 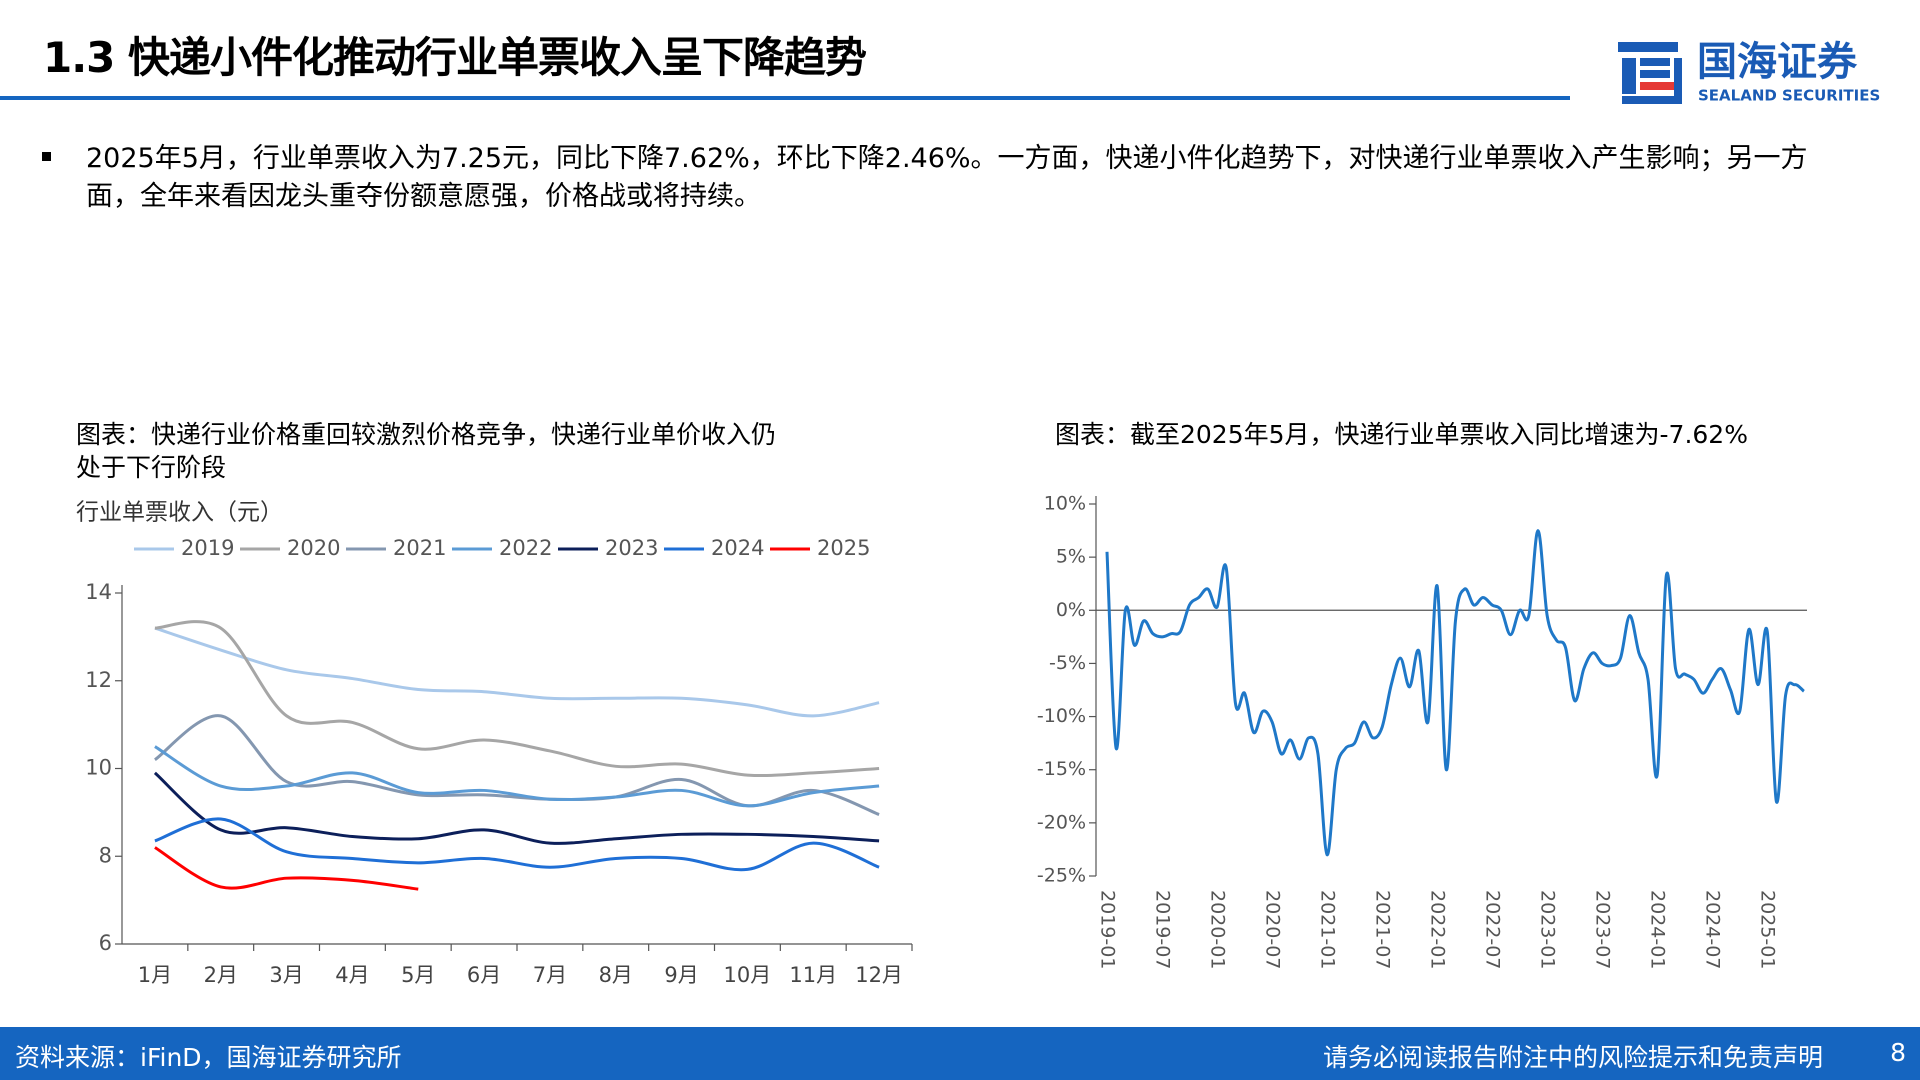 I want to click on x-tick-label: 2月, so click(x=221, y=975).